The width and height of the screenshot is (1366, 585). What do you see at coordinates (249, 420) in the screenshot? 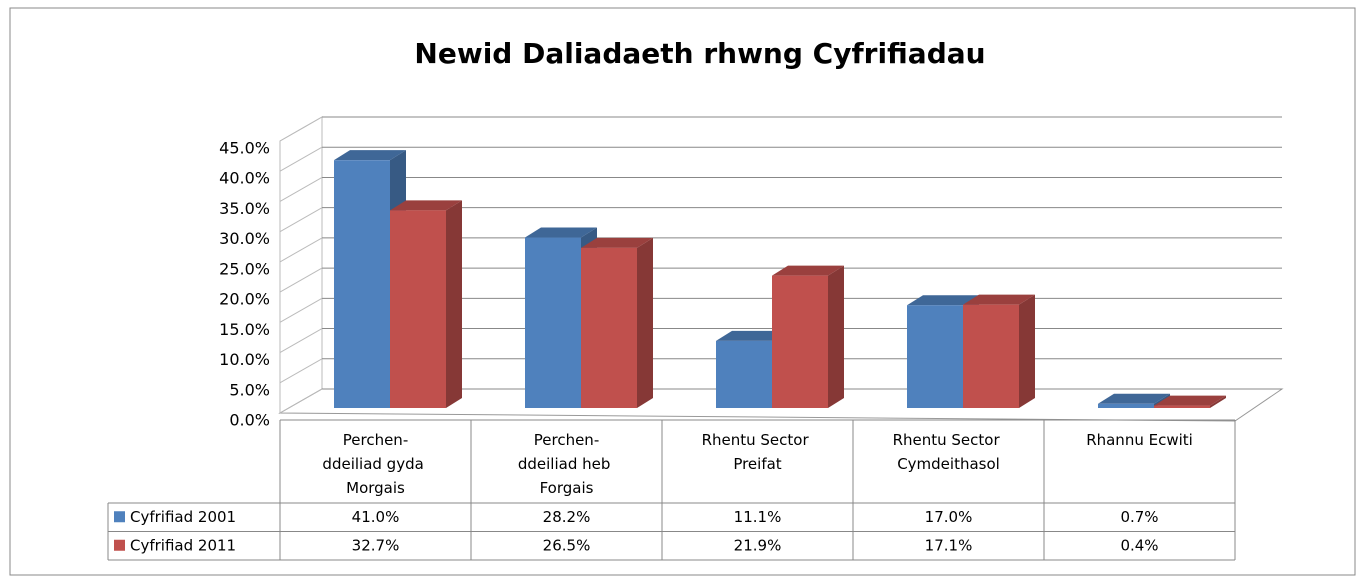
I see `y-tick-label: 0.0%` at bounding box center [249, 420].